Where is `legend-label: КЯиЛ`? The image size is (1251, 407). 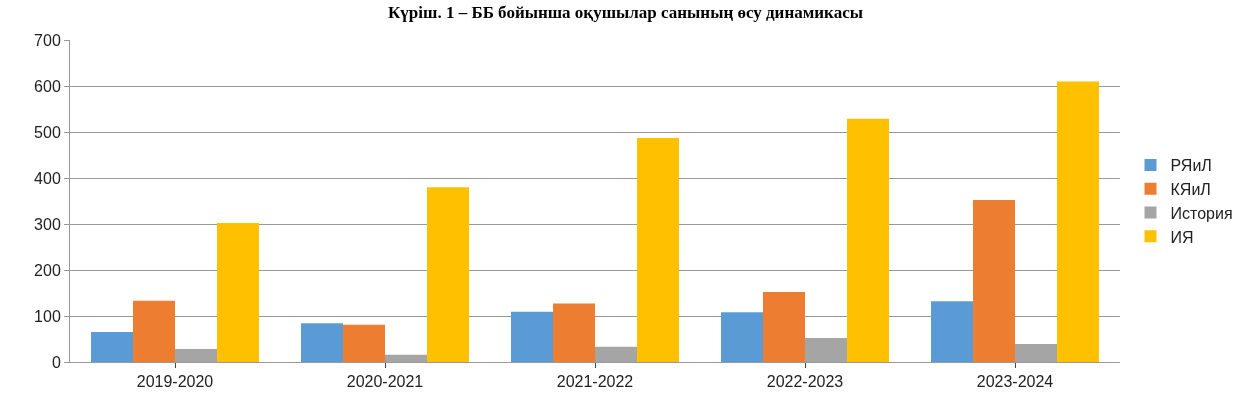 legend-label: КЯиЛ is located at coordinates (1190, 189).